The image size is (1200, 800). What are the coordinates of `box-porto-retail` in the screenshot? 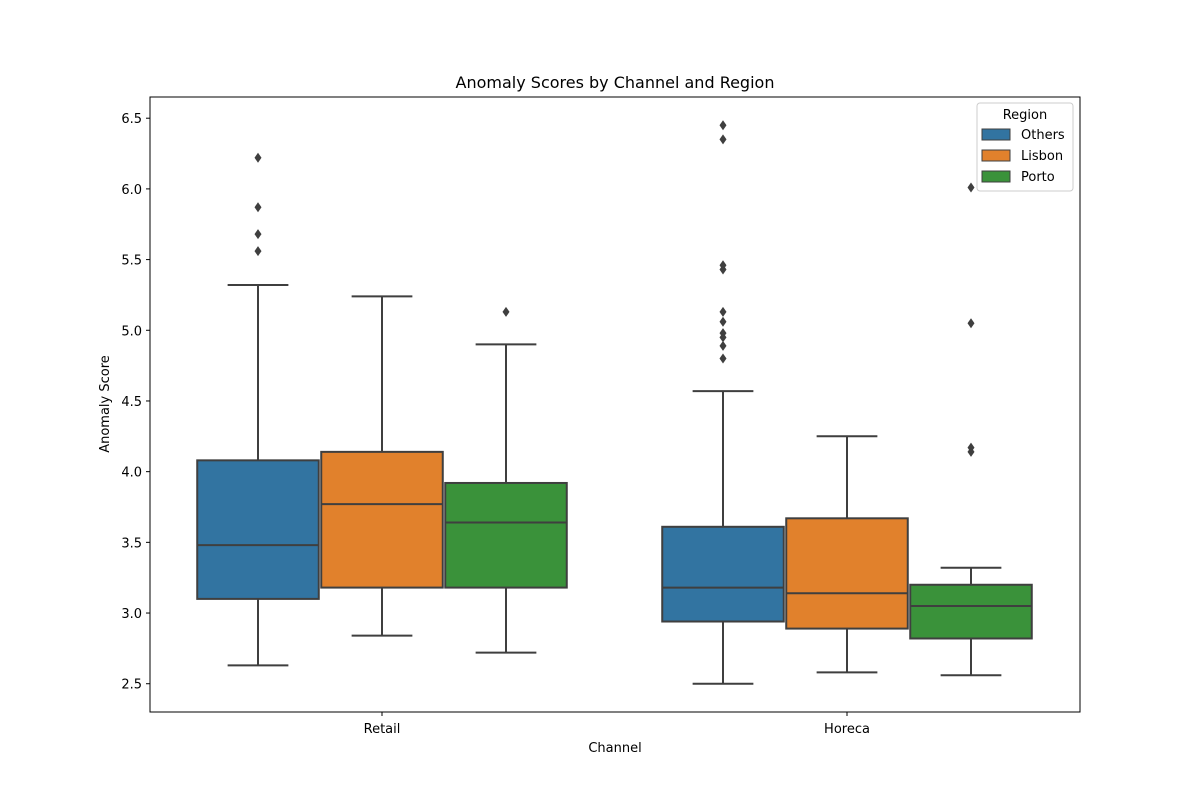 It's located at (506, 480).